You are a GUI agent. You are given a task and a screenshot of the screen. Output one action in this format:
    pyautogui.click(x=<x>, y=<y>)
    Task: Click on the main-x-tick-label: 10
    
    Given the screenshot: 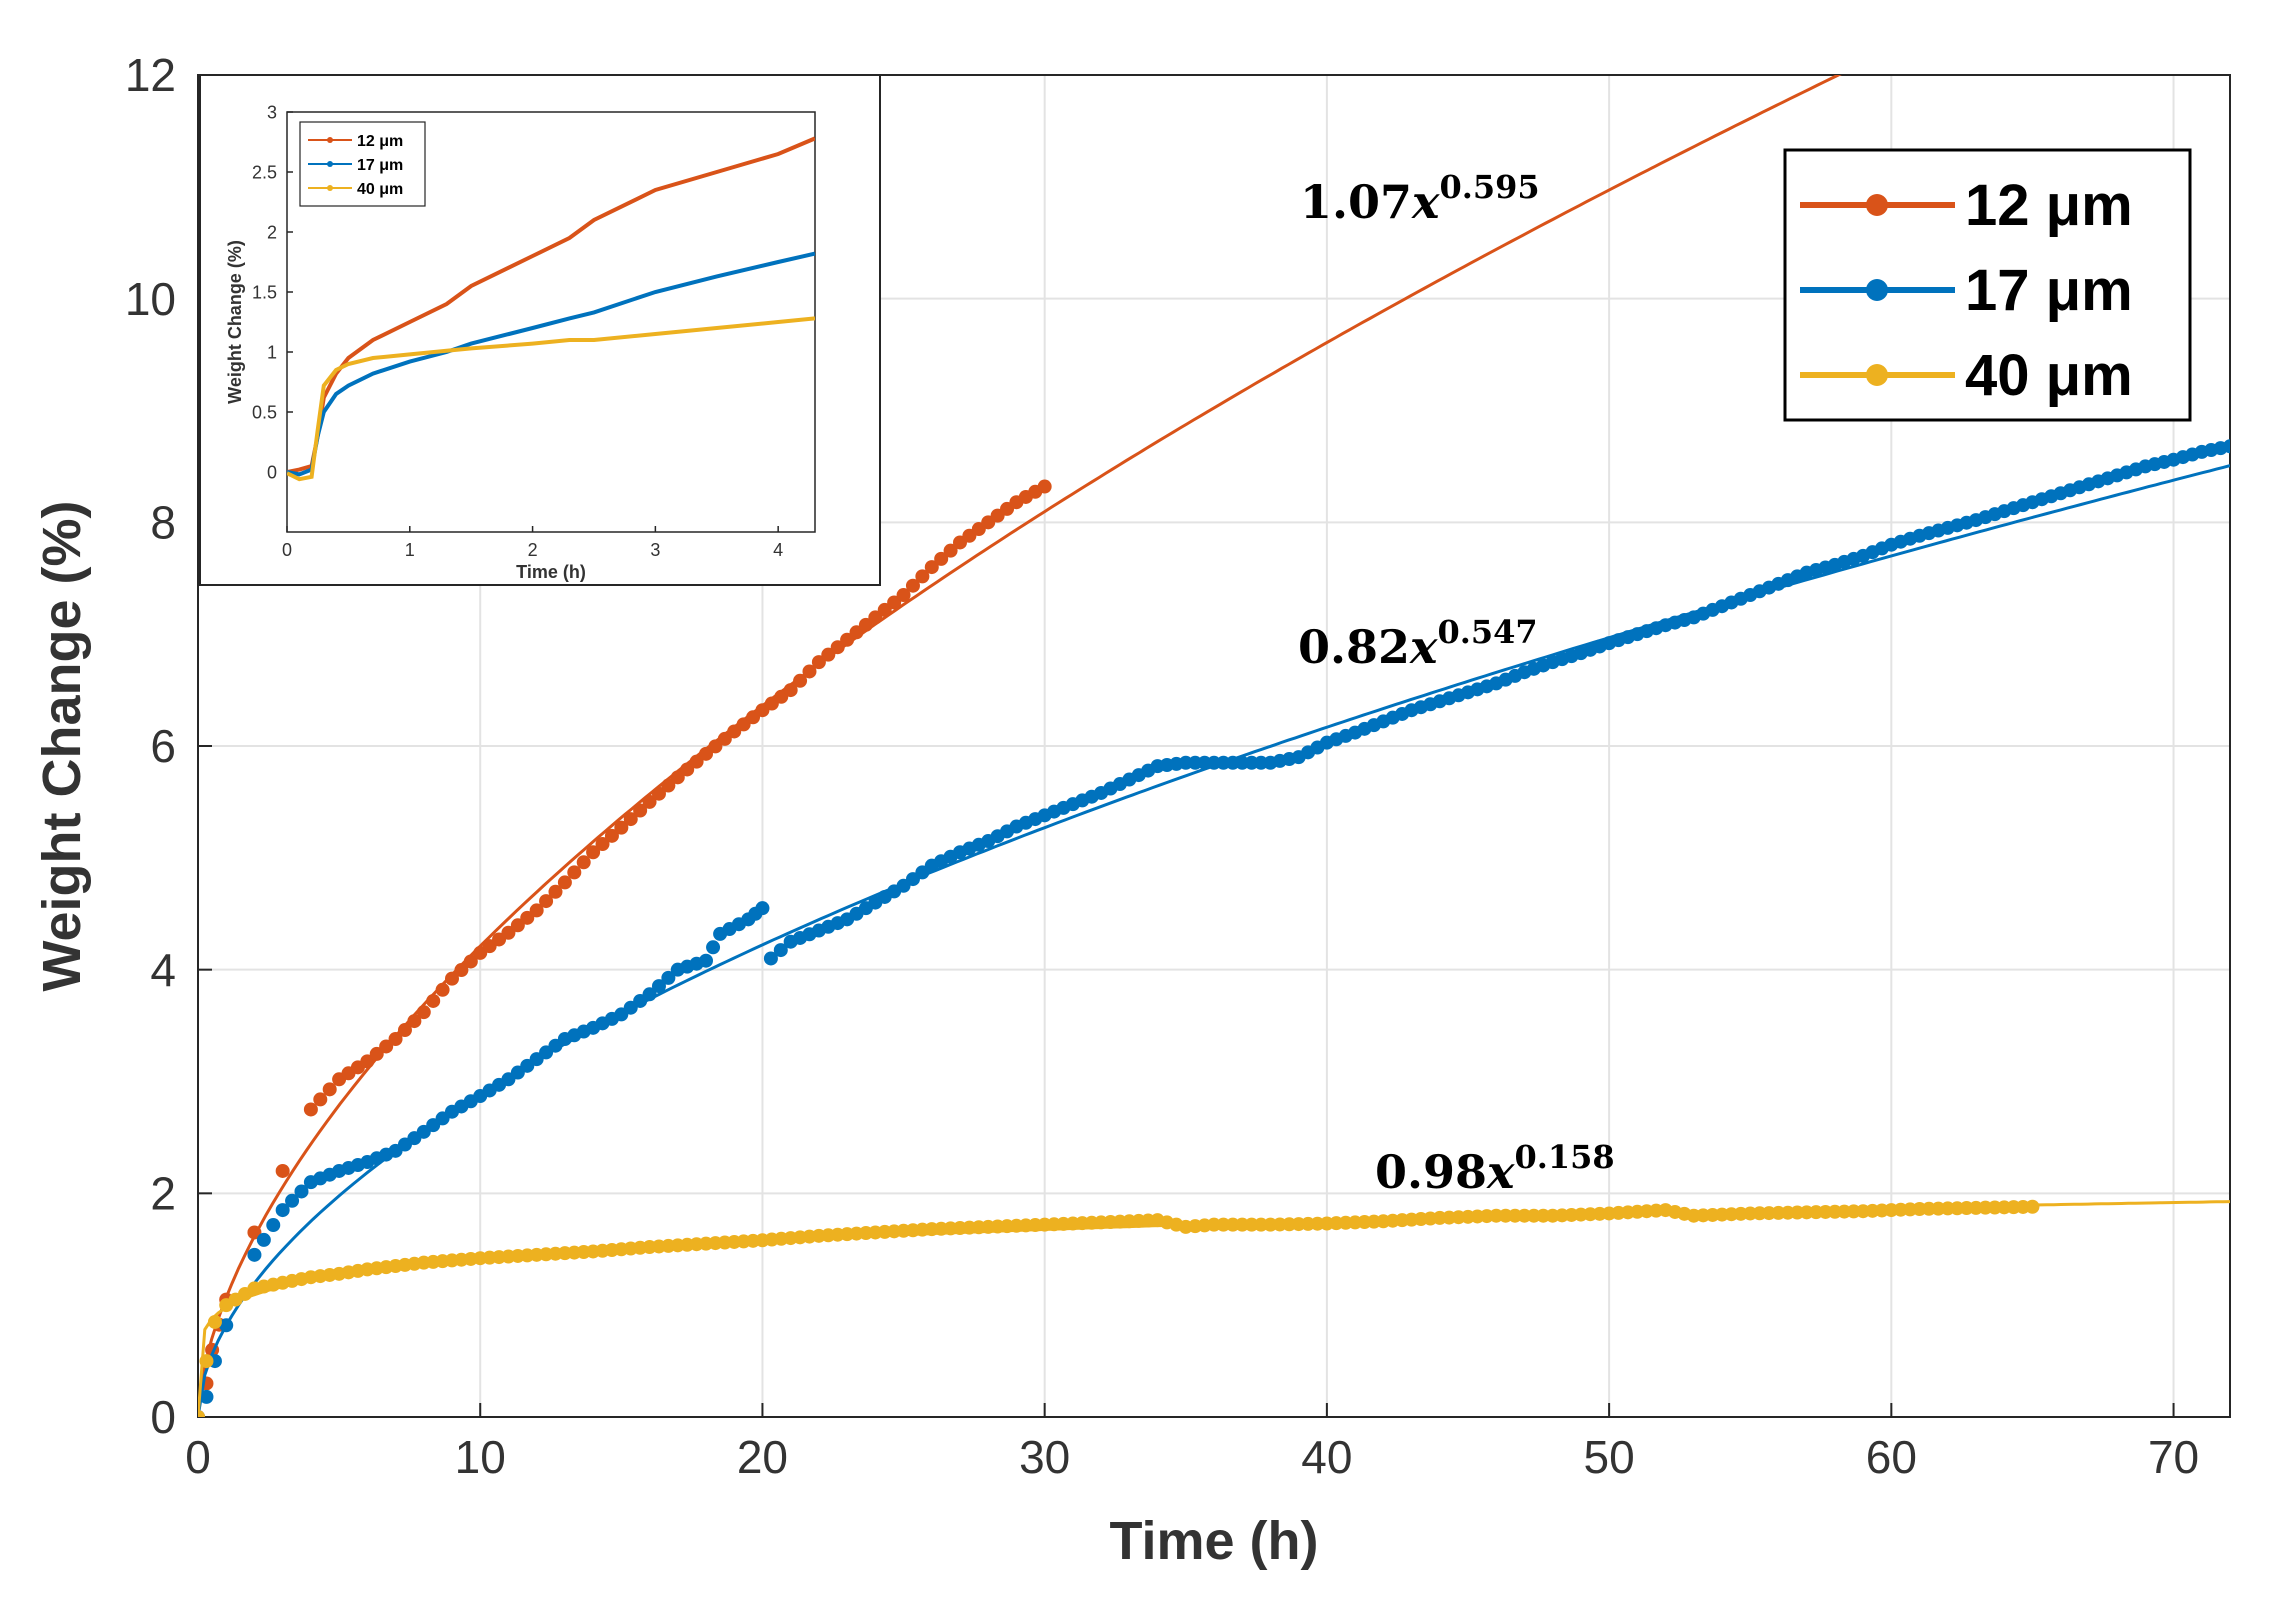 What is the action you would take?
    pyautogui.click(x=480, y=1457)
    